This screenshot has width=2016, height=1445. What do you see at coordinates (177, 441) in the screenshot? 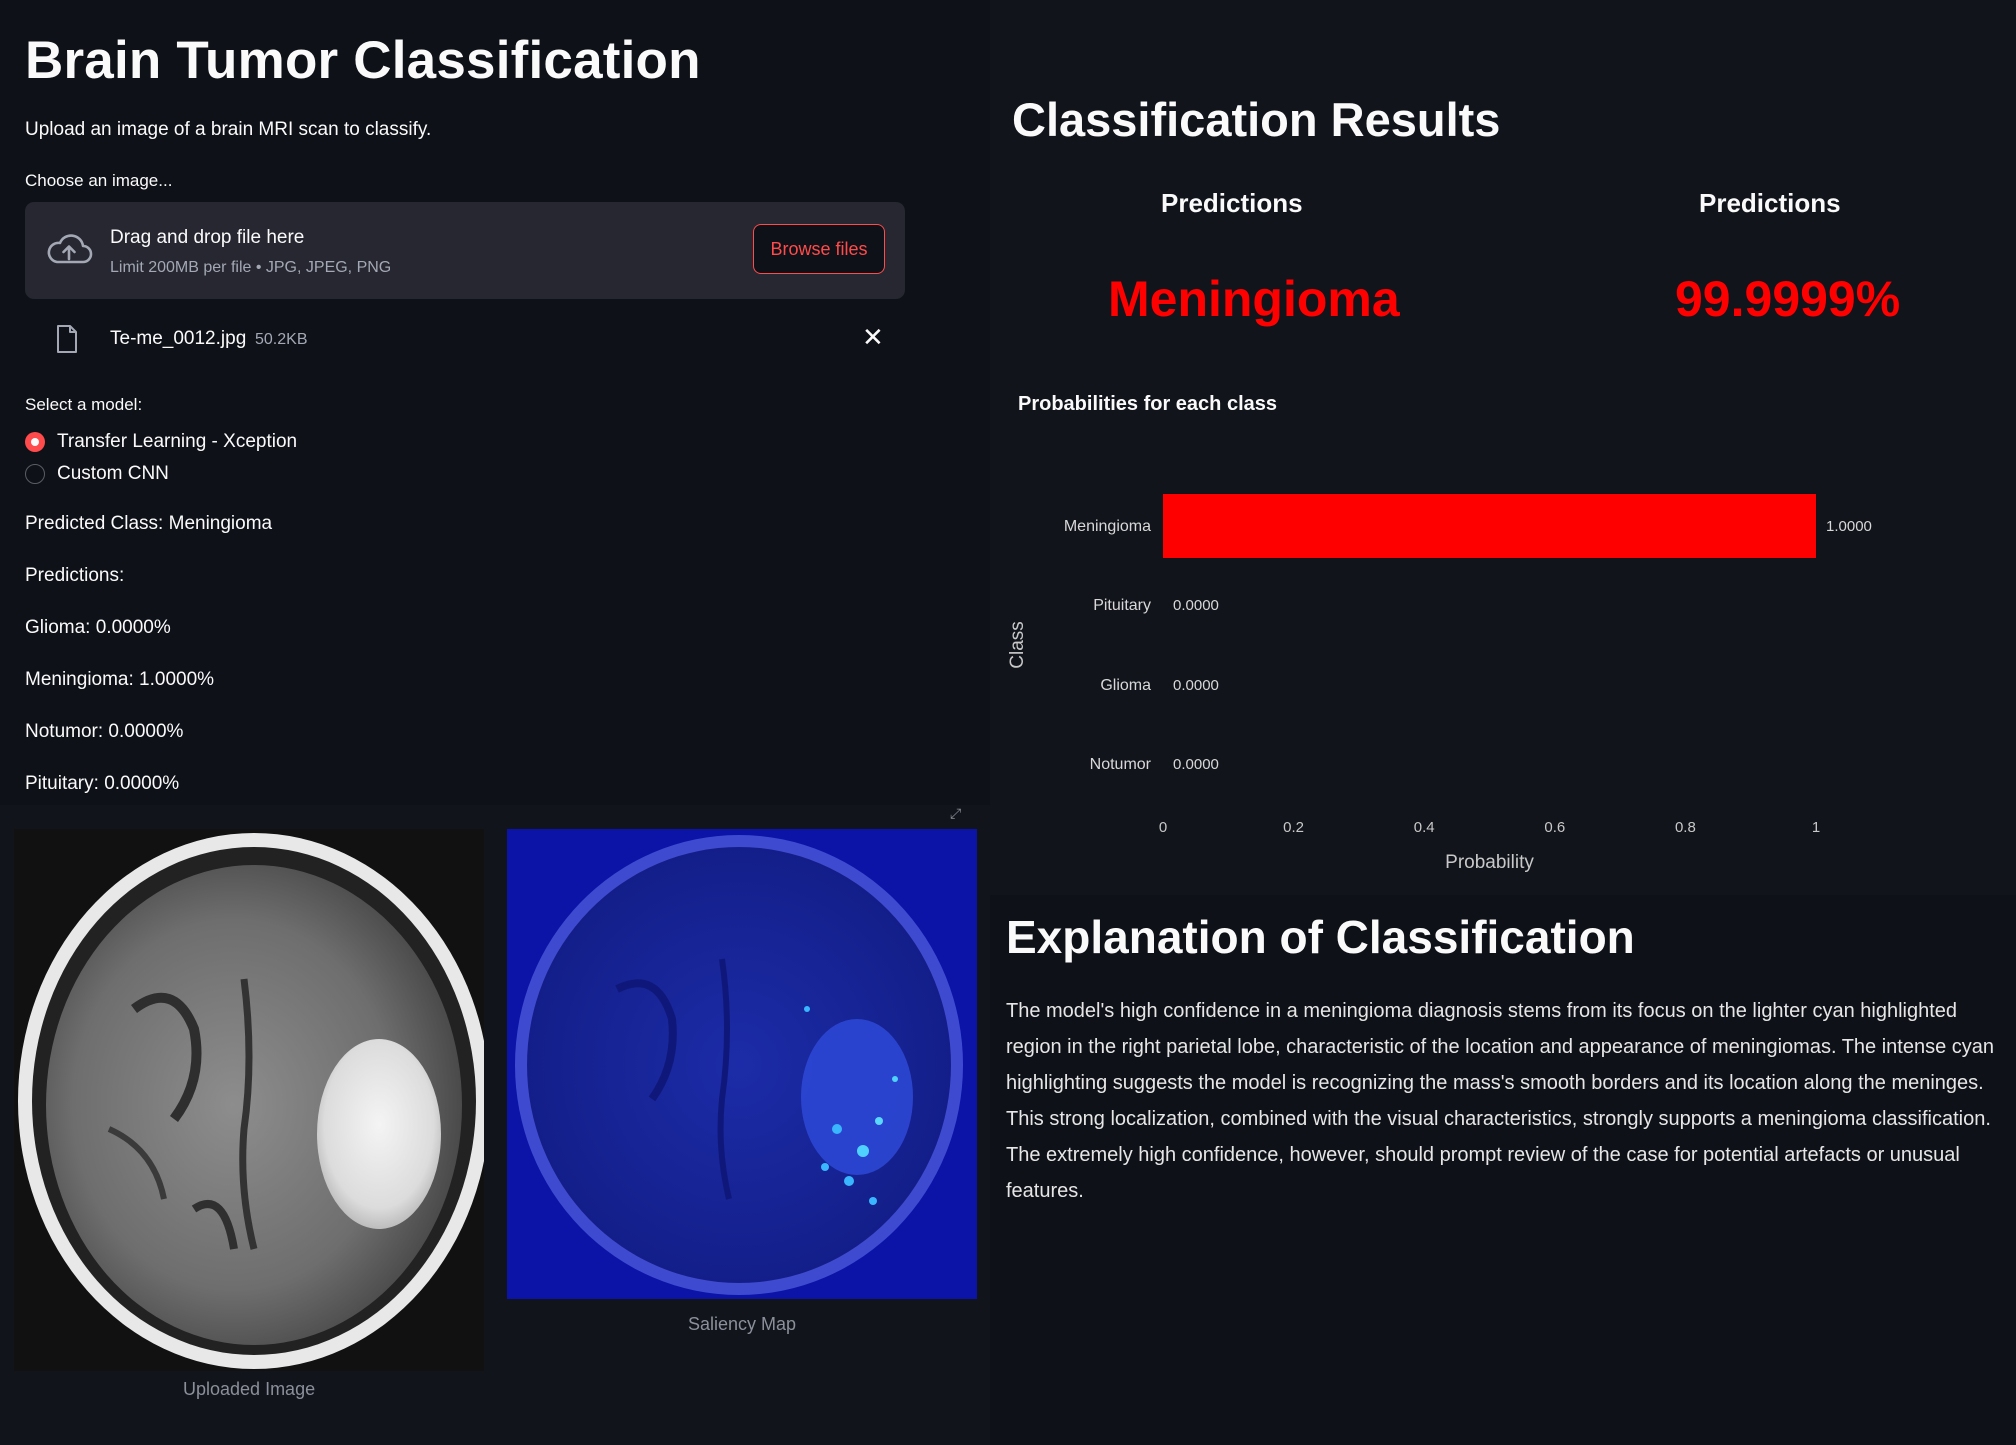
I see `radio-label: Transfer Learning - Xception` at bounding box center [177, 441].